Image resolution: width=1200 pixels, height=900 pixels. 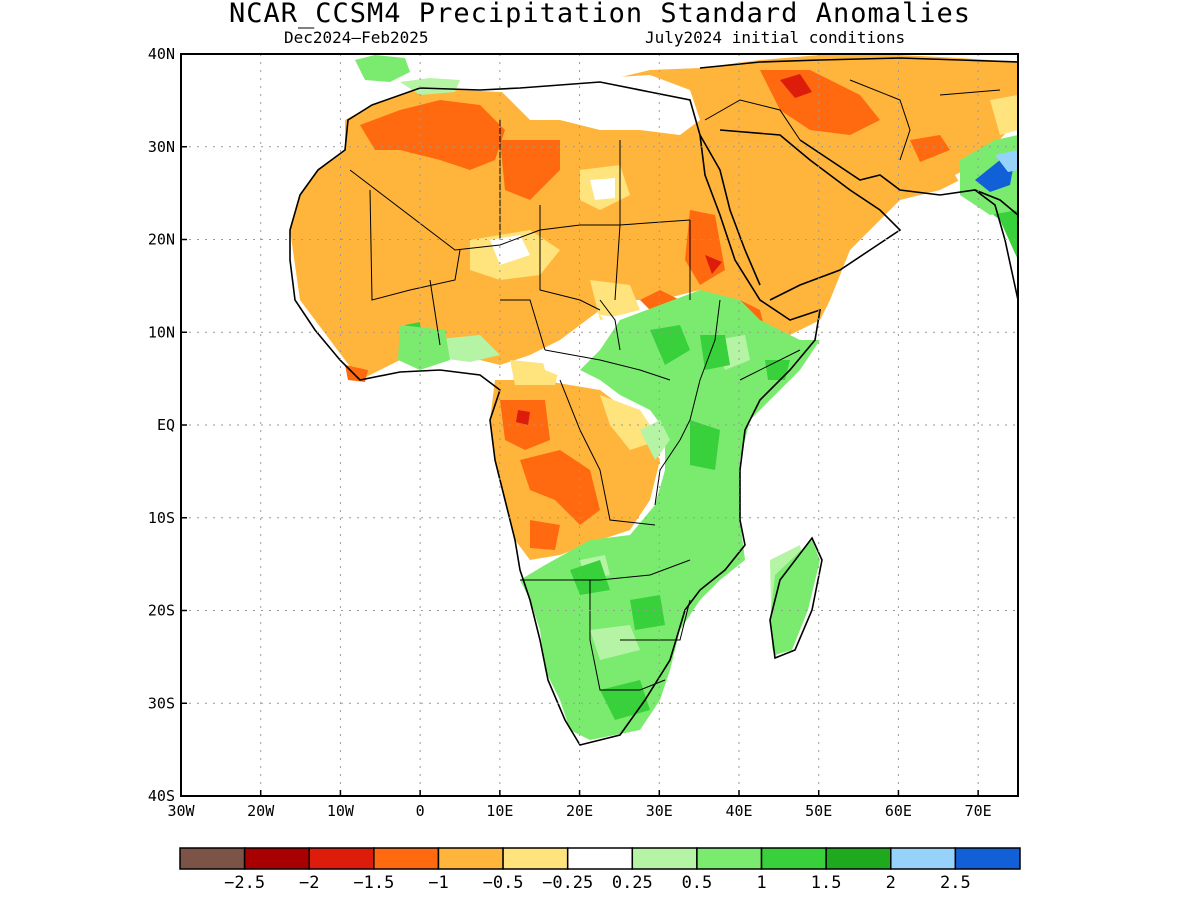 I want to click on light-blue-gujarat, so click(x=1006, y=161).